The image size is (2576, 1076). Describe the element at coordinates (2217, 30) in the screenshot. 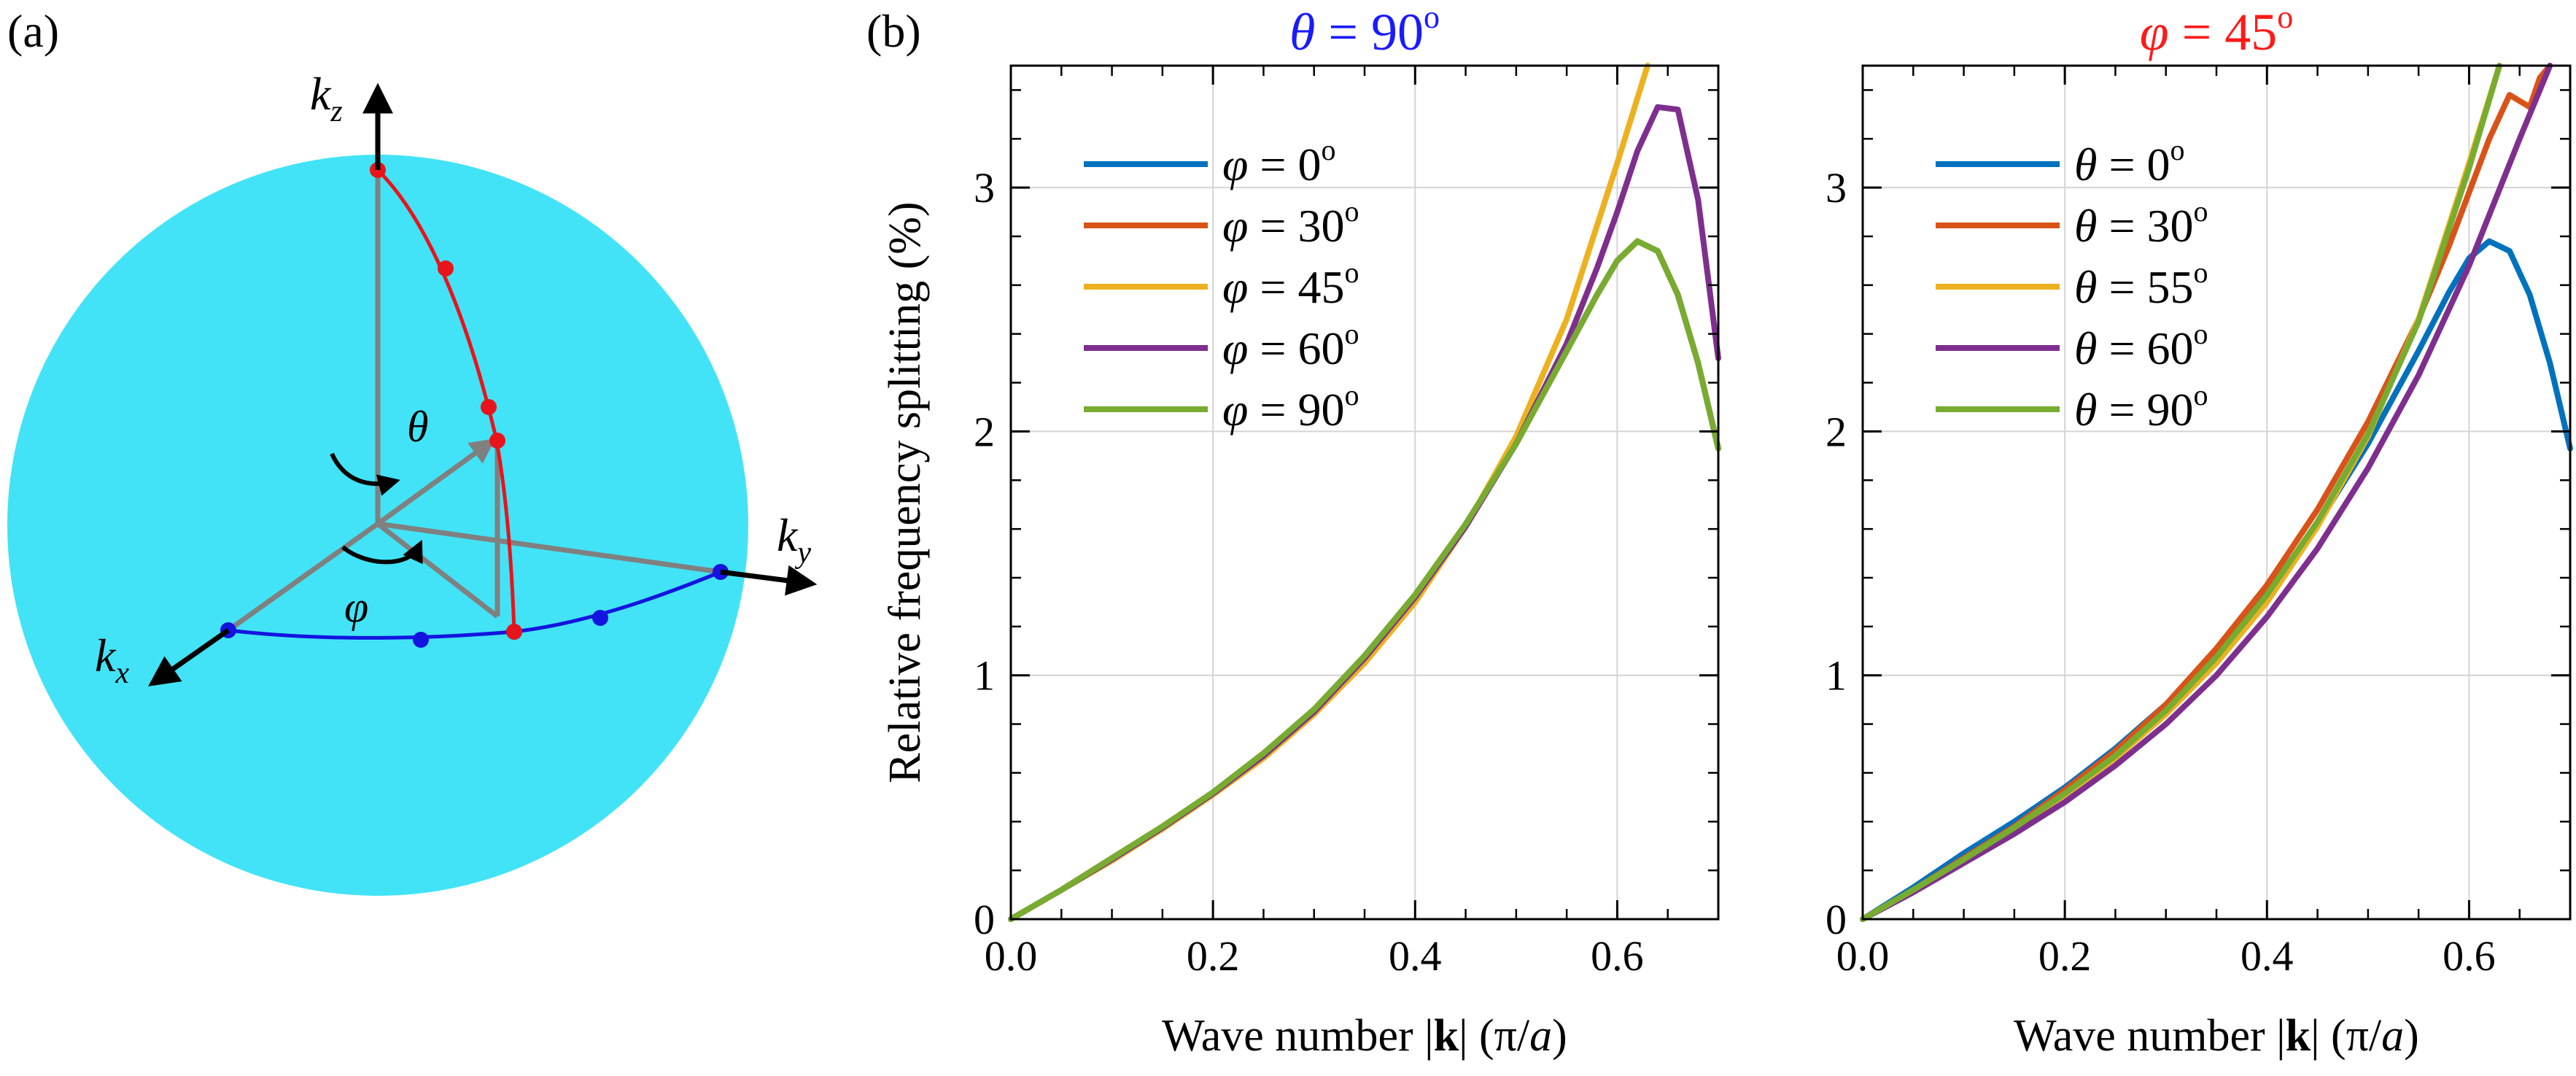

I see `chart-title: φ = 45o` at that location.